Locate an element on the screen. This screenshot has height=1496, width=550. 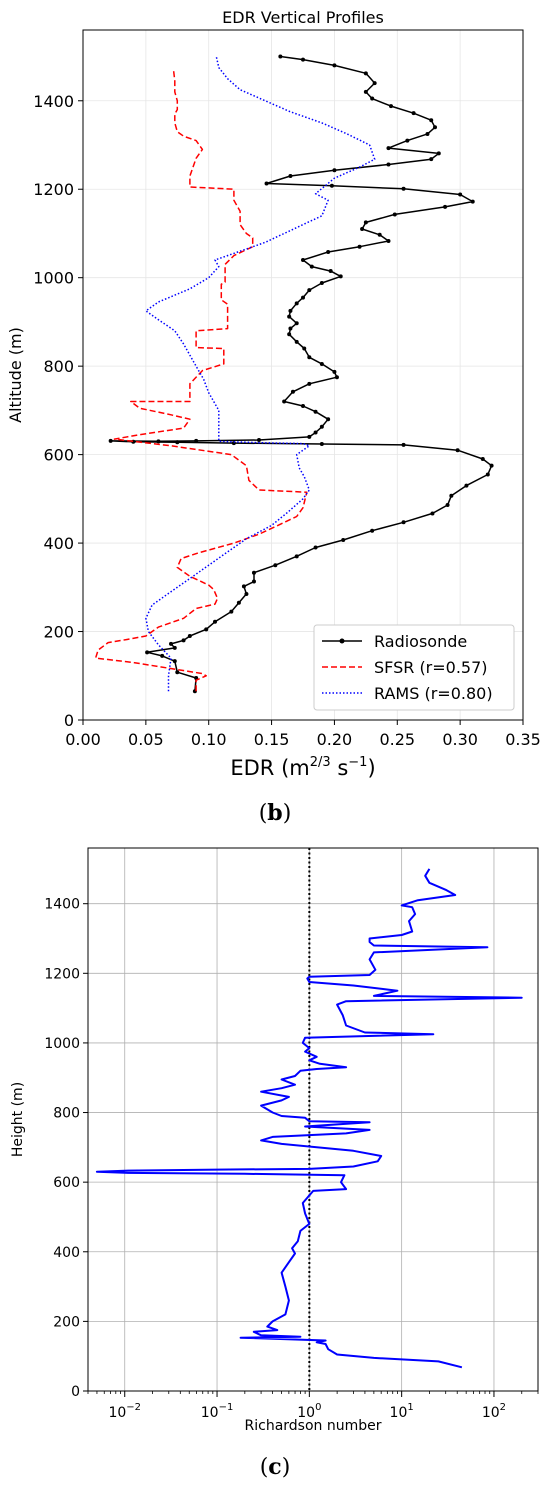
x-tick-label: 0.10 is located at coordinates (209, 739).